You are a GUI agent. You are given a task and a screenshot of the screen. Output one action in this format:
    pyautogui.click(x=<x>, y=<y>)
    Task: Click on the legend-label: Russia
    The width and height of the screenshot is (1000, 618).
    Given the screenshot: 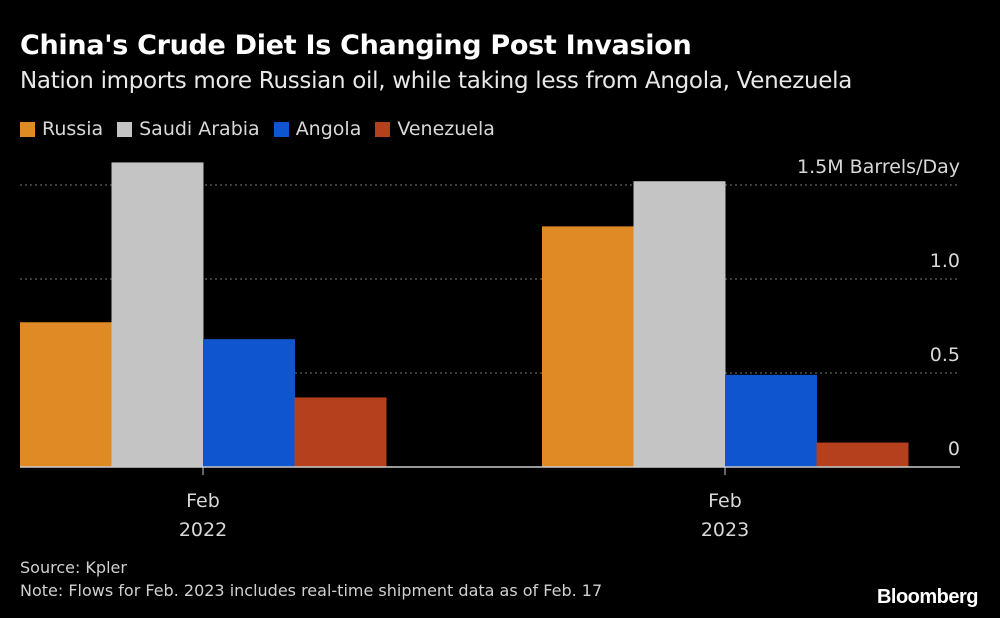 What is the action you would take?
    pyautogui.click(x=73, y=129)
    